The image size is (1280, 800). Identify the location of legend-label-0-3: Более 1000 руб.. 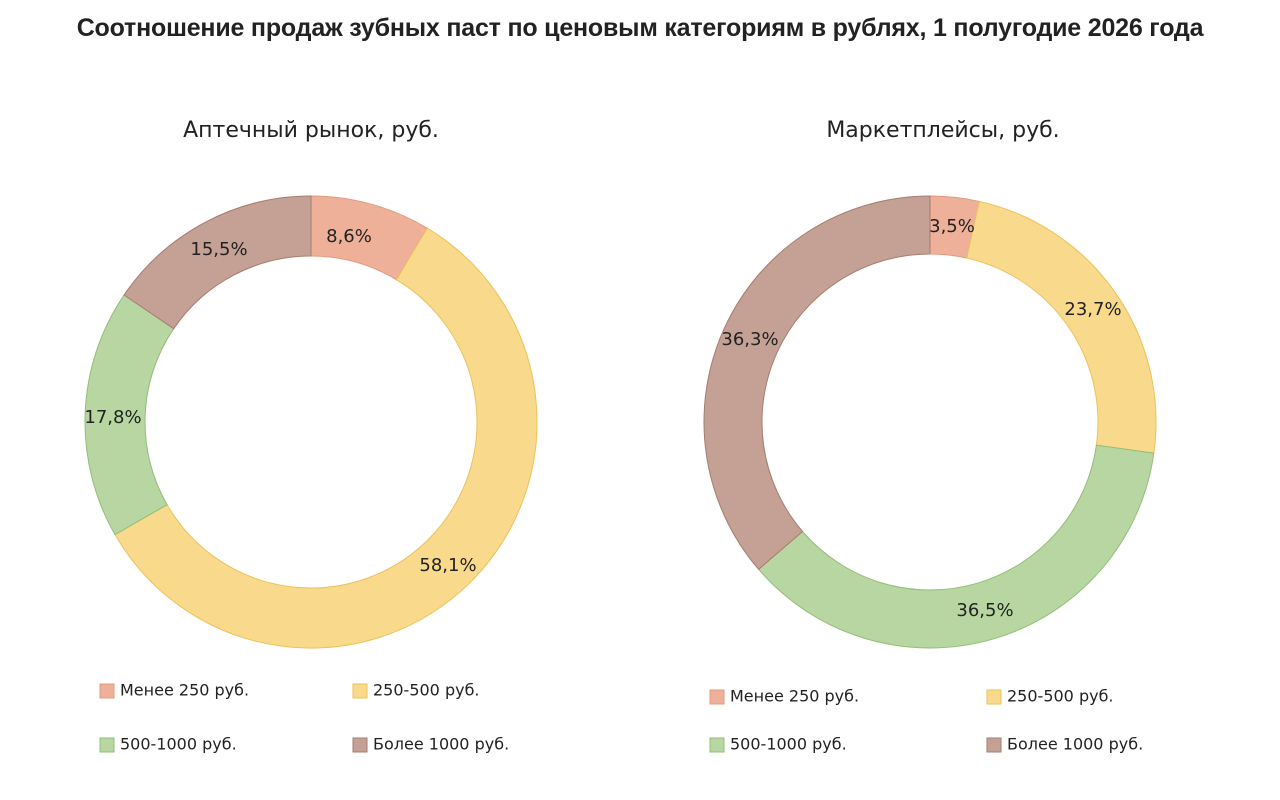
(441, 744).